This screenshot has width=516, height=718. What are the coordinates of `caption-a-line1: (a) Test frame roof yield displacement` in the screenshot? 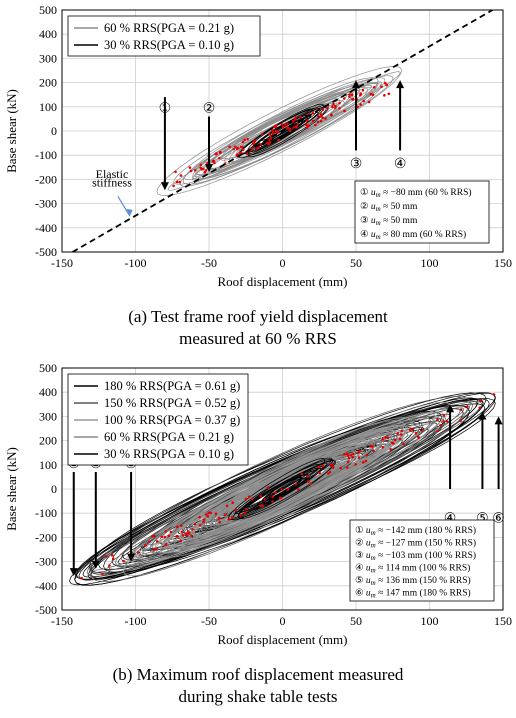 It's located at (258, 316).